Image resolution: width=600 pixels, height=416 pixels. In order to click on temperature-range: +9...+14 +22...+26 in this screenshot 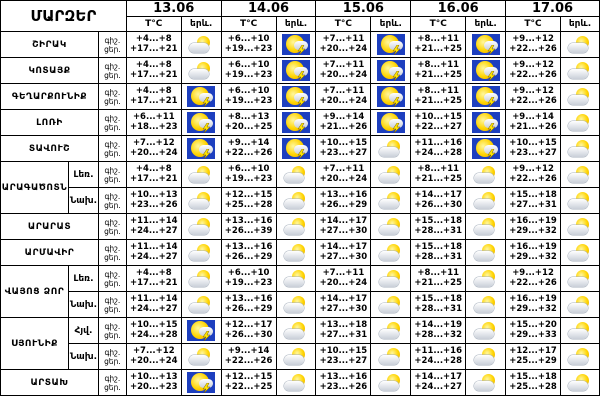, I will do `click(248, 356)`.